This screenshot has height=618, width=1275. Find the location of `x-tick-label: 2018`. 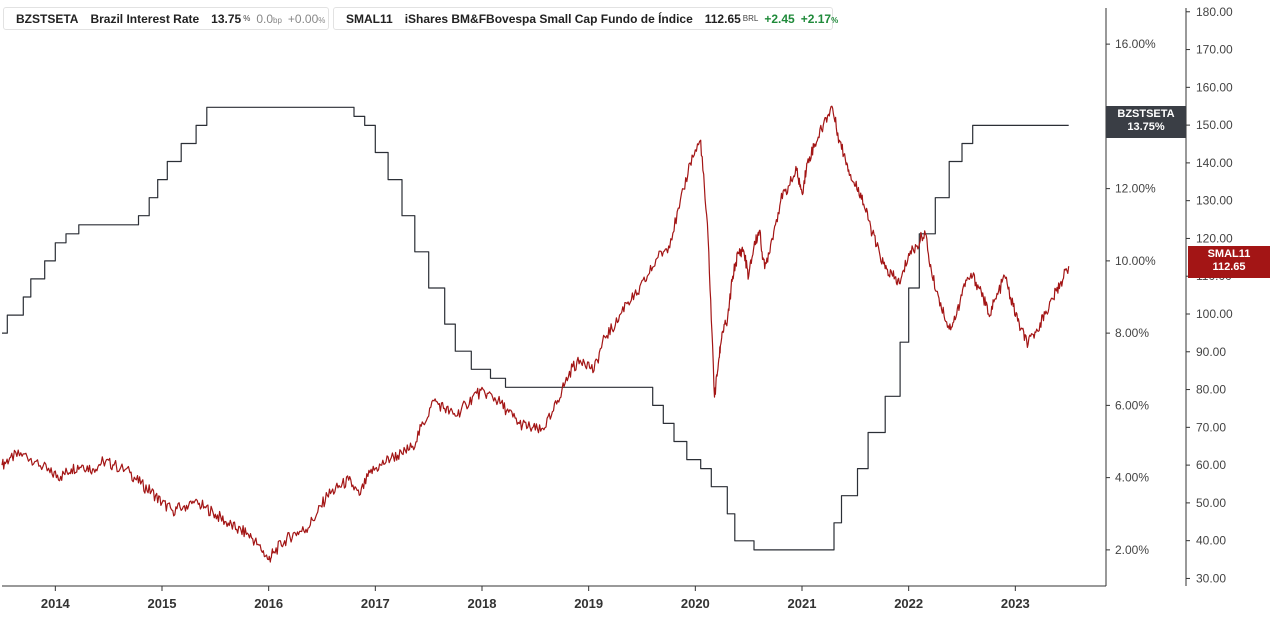

x-tick-label: 2018 is located at coordinates (482, 603).